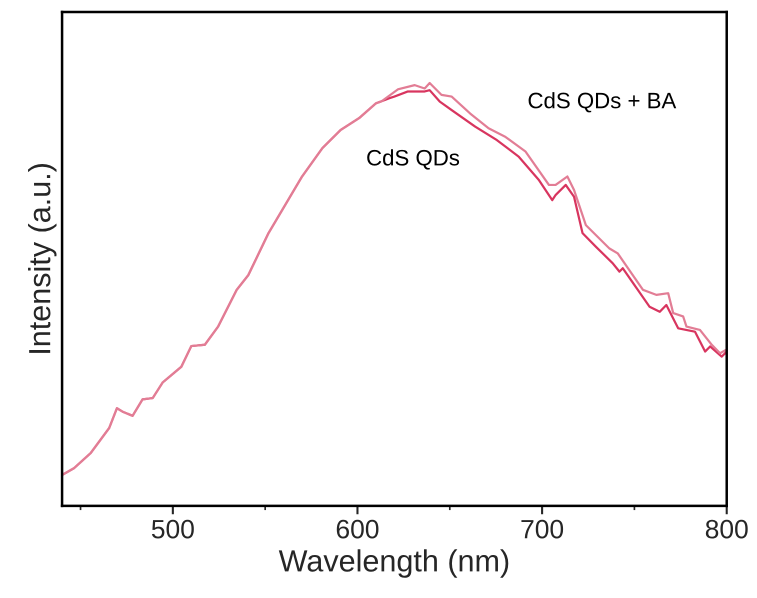  What do you see at coordinates (727, 529) in the screenshot?
I see `x-tick-label: 800` at bounding box center [727, 529].